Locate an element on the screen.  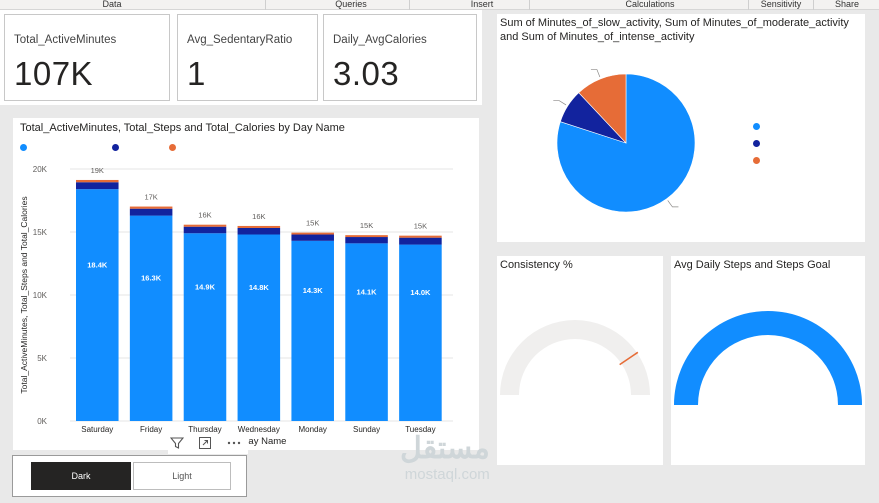
kpi-label: Daily_AvgCalories is located at coordinates (380, 40).